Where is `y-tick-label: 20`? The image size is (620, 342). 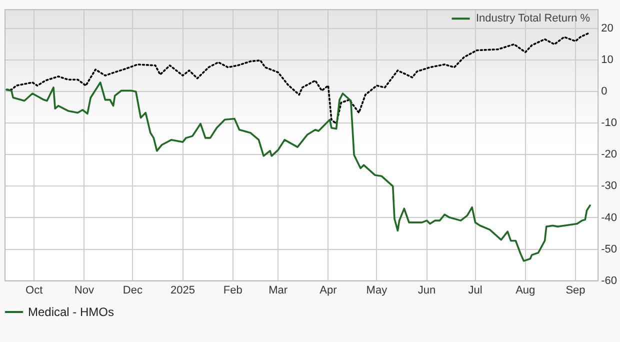
y-tick-label: 20 is located at coordinates (607, 28).